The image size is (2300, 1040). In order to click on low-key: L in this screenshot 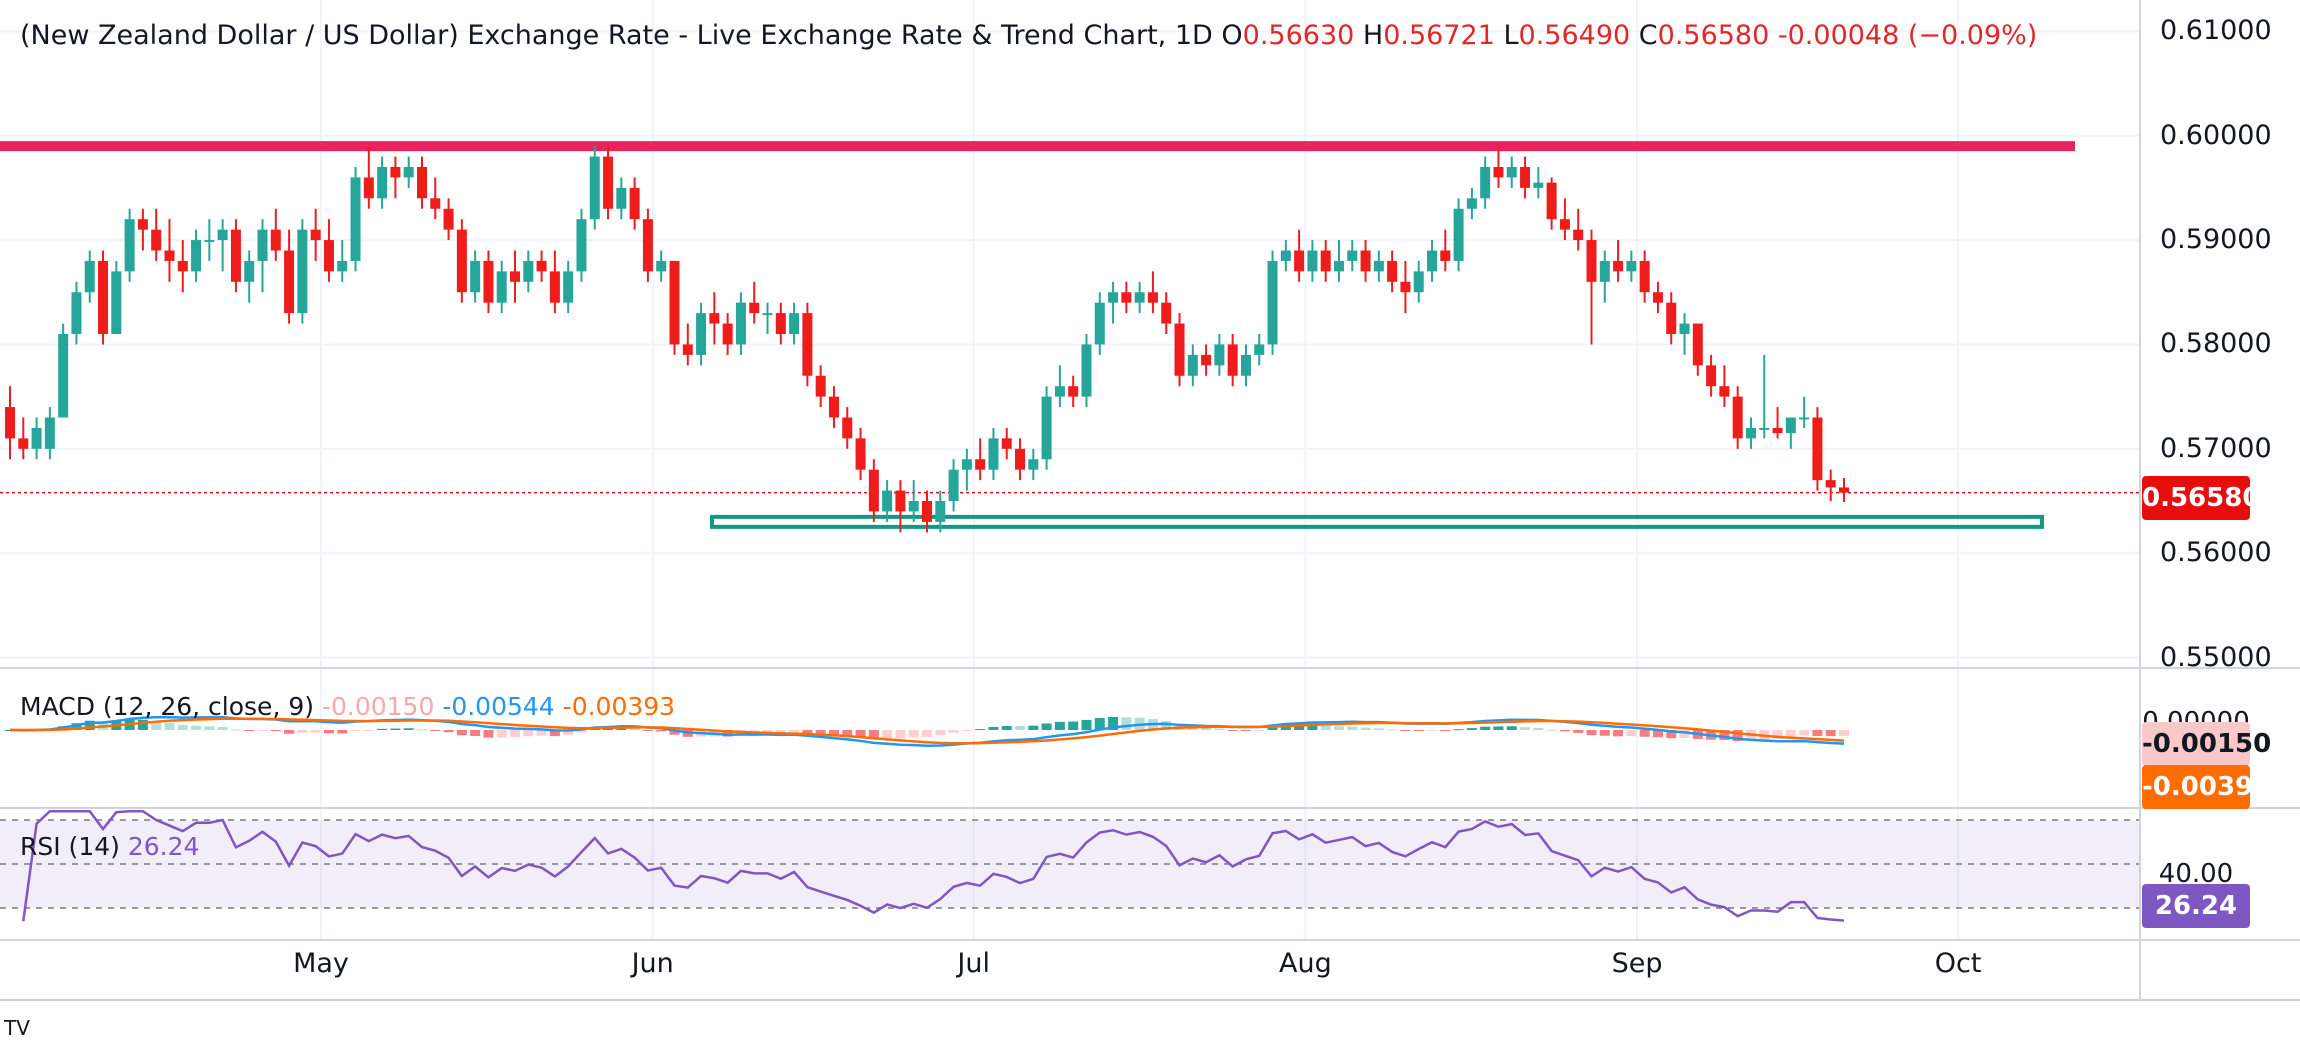, I will do `click(1511, 35)`.